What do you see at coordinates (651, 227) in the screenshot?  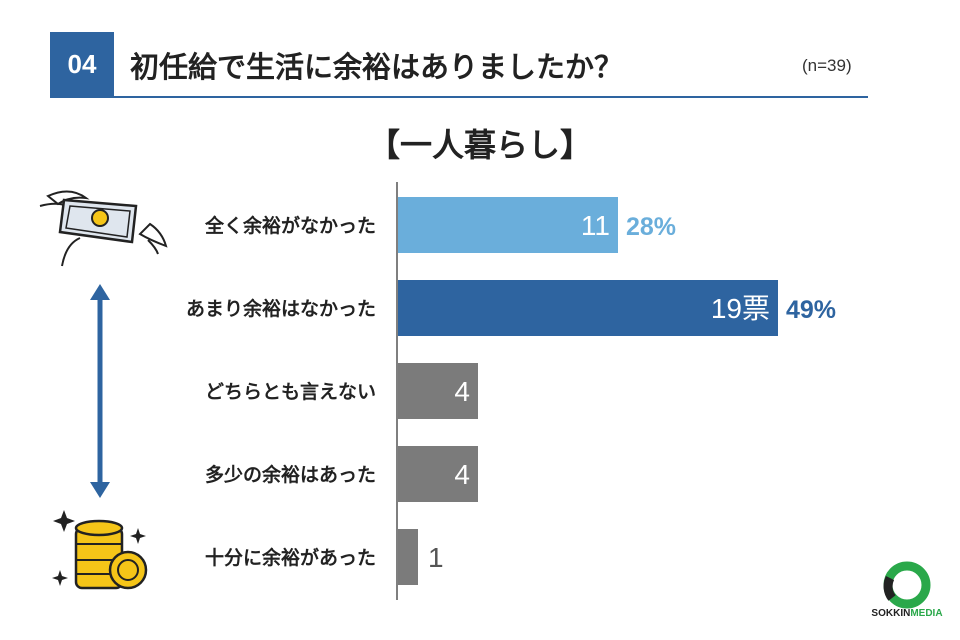 I see `percent-label: 28%` at bounding box center [651, 227].